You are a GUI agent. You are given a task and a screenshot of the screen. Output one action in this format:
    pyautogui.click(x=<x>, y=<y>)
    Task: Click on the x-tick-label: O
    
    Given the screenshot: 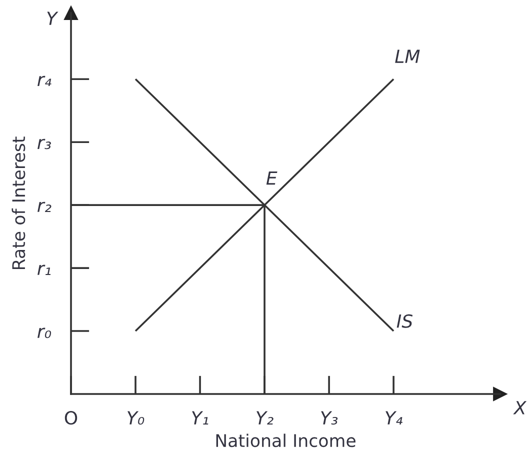 What is the action you would take?
    pyautogui.click(x=71, y=417)
    